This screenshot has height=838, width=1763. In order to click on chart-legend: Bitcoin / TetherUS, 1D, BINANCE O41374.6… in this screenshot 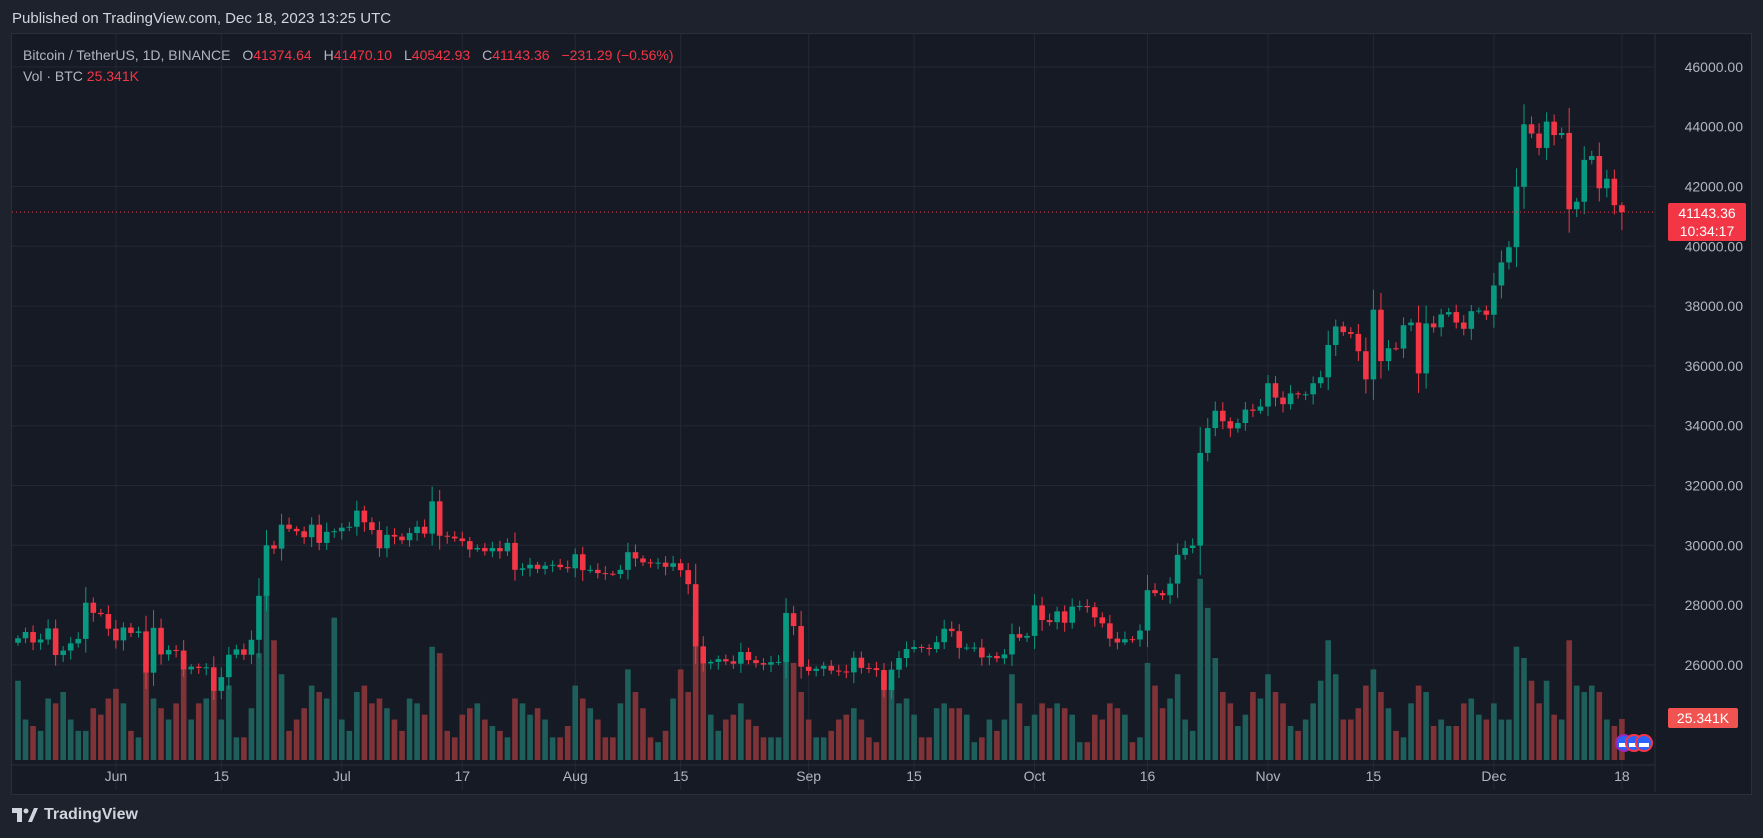, I will do `click(348, 66)`.